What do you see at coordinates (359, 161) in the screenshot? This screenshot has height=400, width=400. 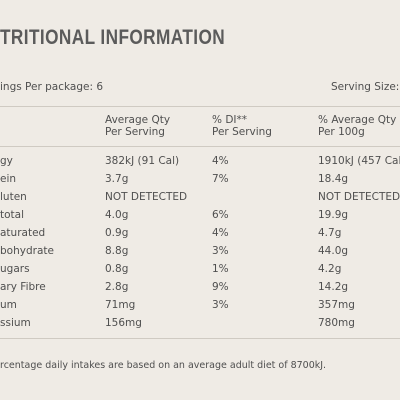 I see `cell: 1910kJ (457 Cal)` at bounding box center [359, 161].